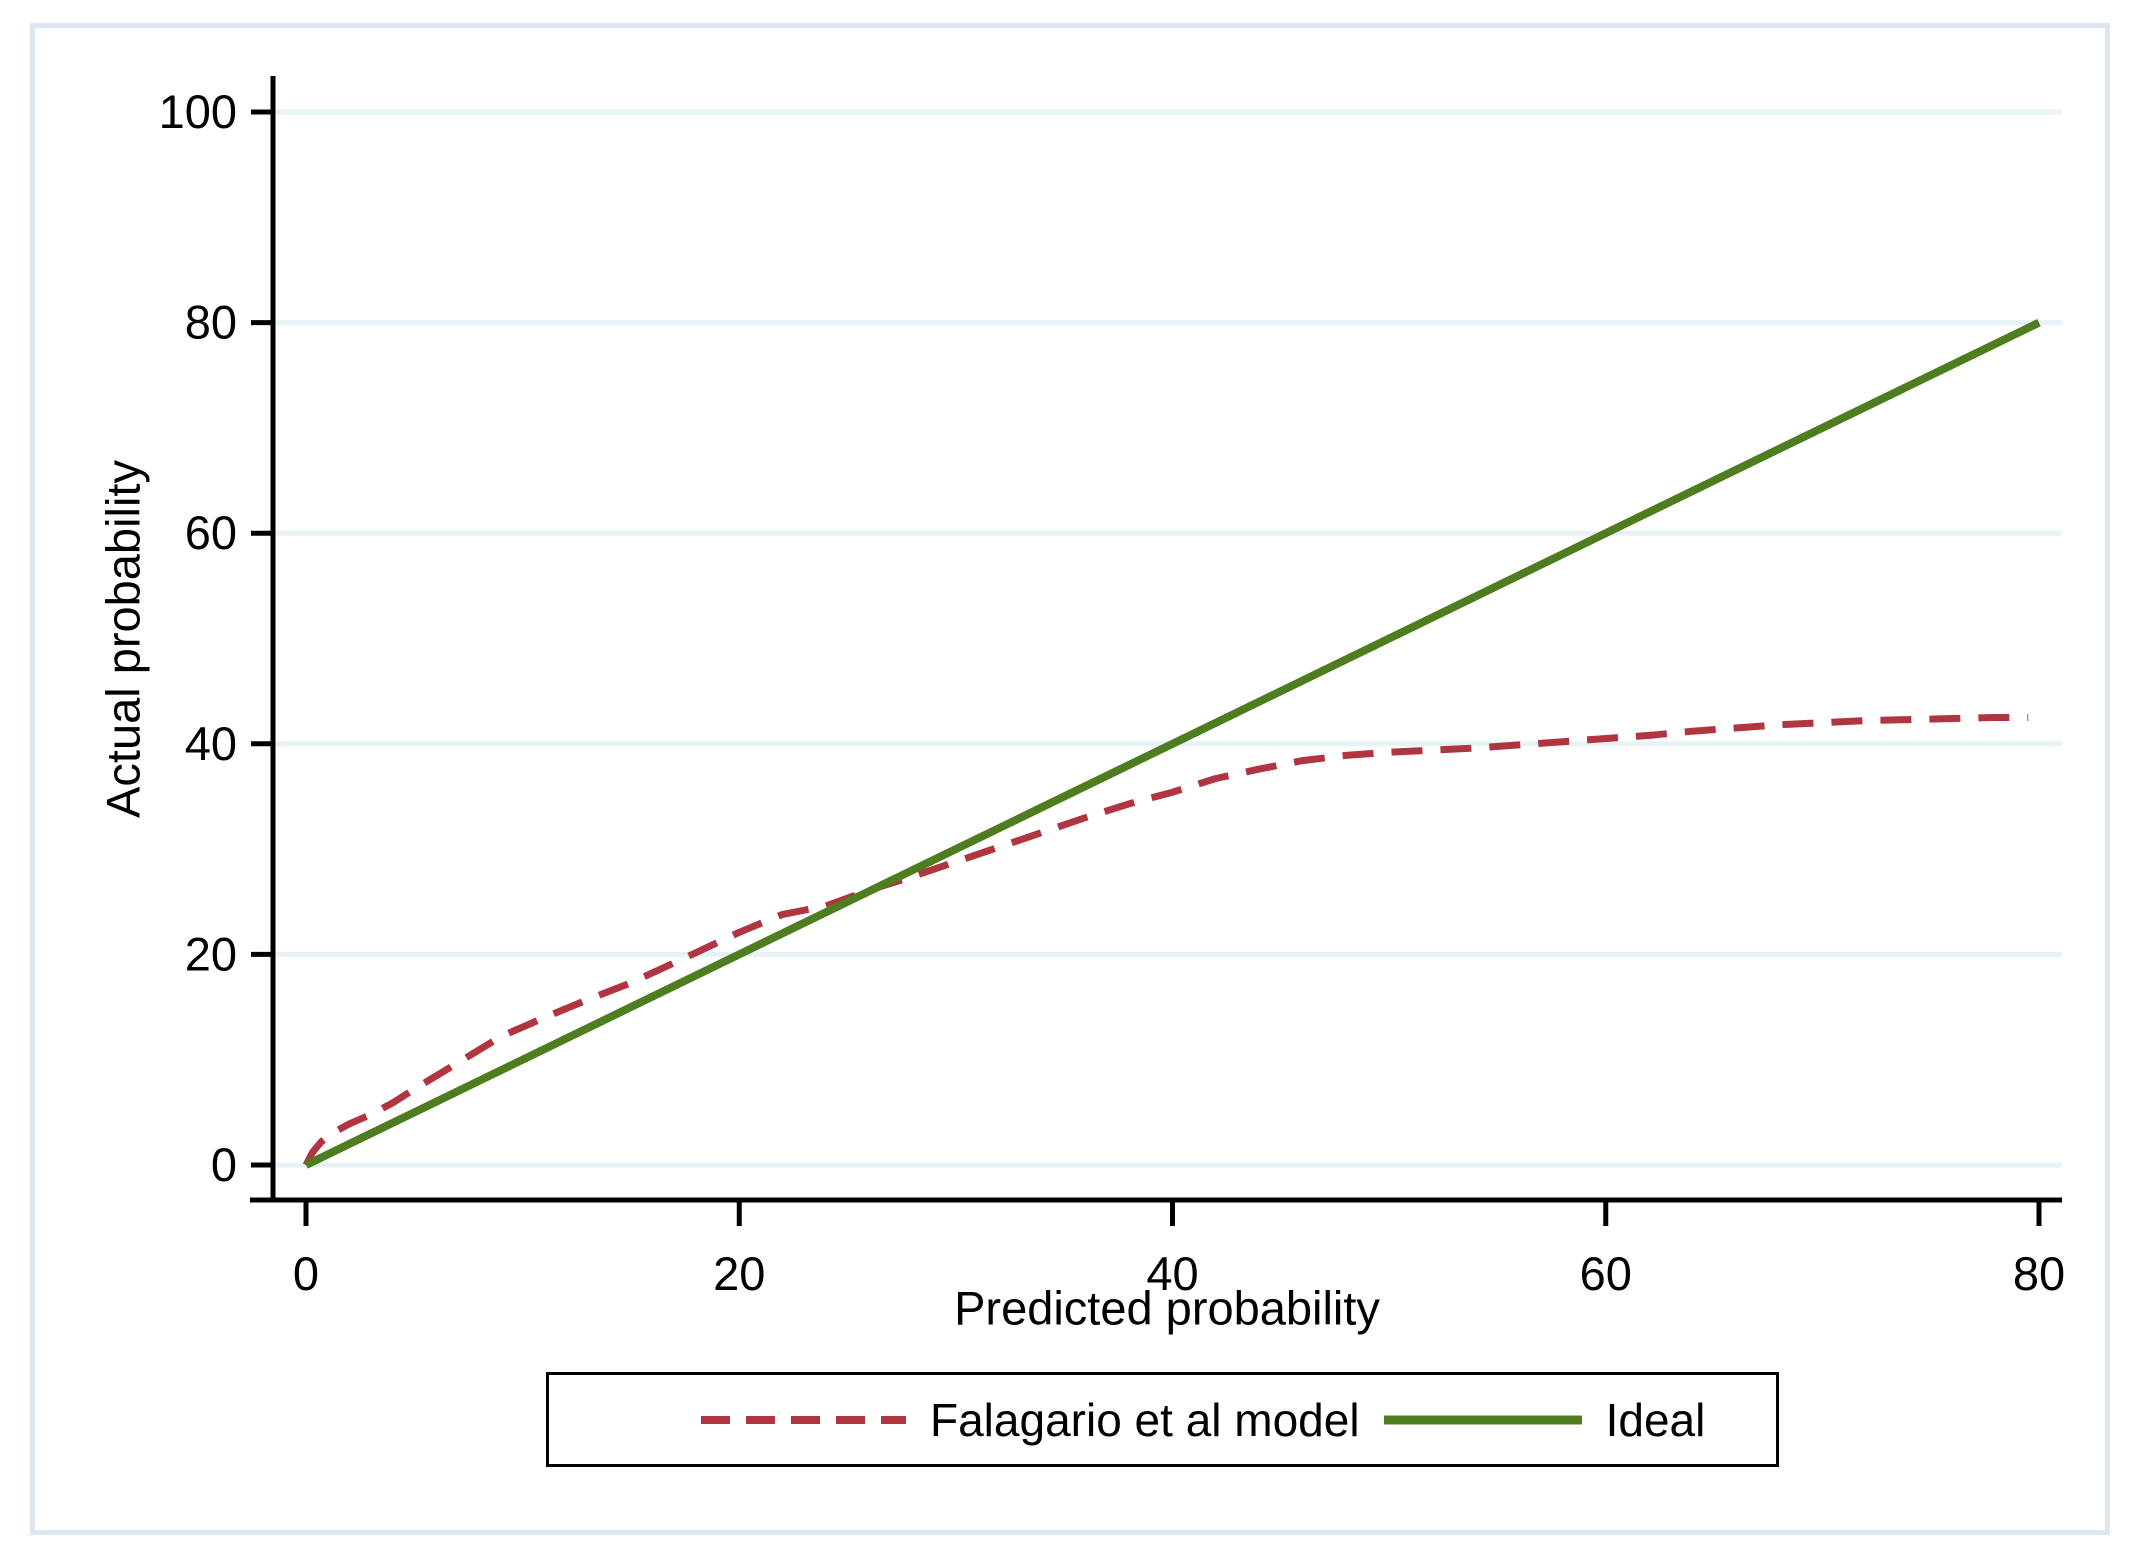 Image resolution: width=2150 pixels, height=1568 pixels. Describe the element at coordinates (123, 639) in the screenshot. I see `y-axis-title: Actual probability` at that location.